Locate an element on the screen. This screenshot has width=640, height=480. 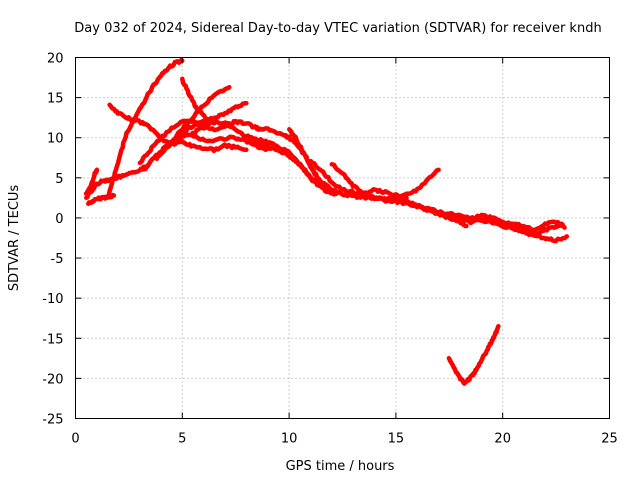
x-tick-label: 20 is located at coordinates (502, 439).